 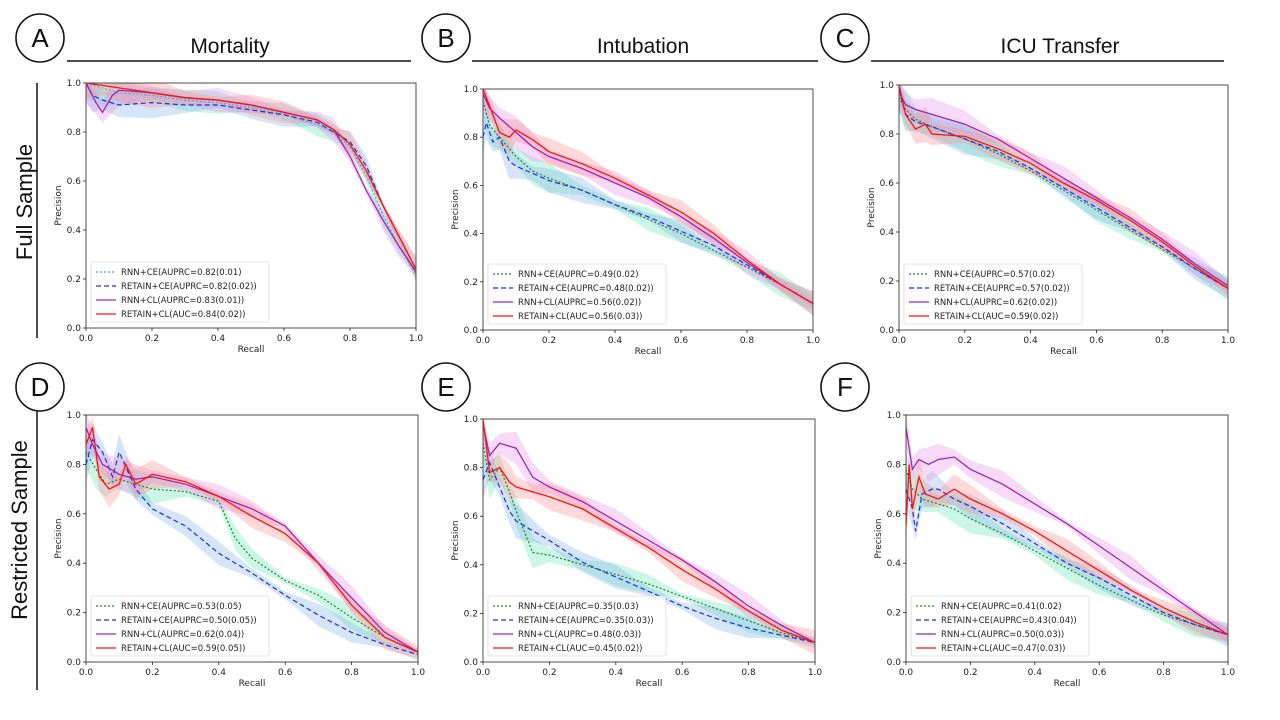 What do you see at coordinates (747, 341) in the screenshot?
I see `panel-b-xtick-label: 0.8` at bounding box center [747, 341].